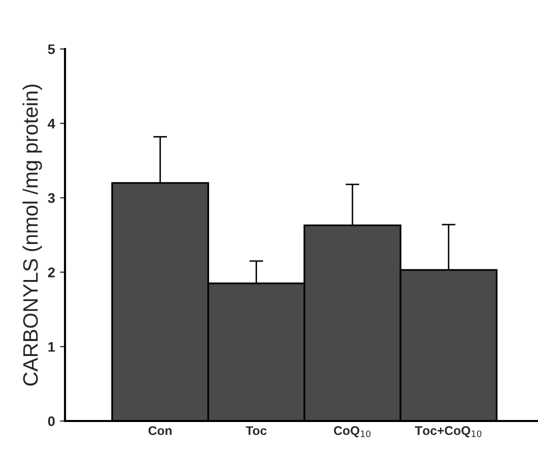 The image size is (538, 452). What do you see at coordinates (352, 432) in the screenshot?
I see `x-tick-label: CoQ$_{10}$` at bounding box center [352, 432].